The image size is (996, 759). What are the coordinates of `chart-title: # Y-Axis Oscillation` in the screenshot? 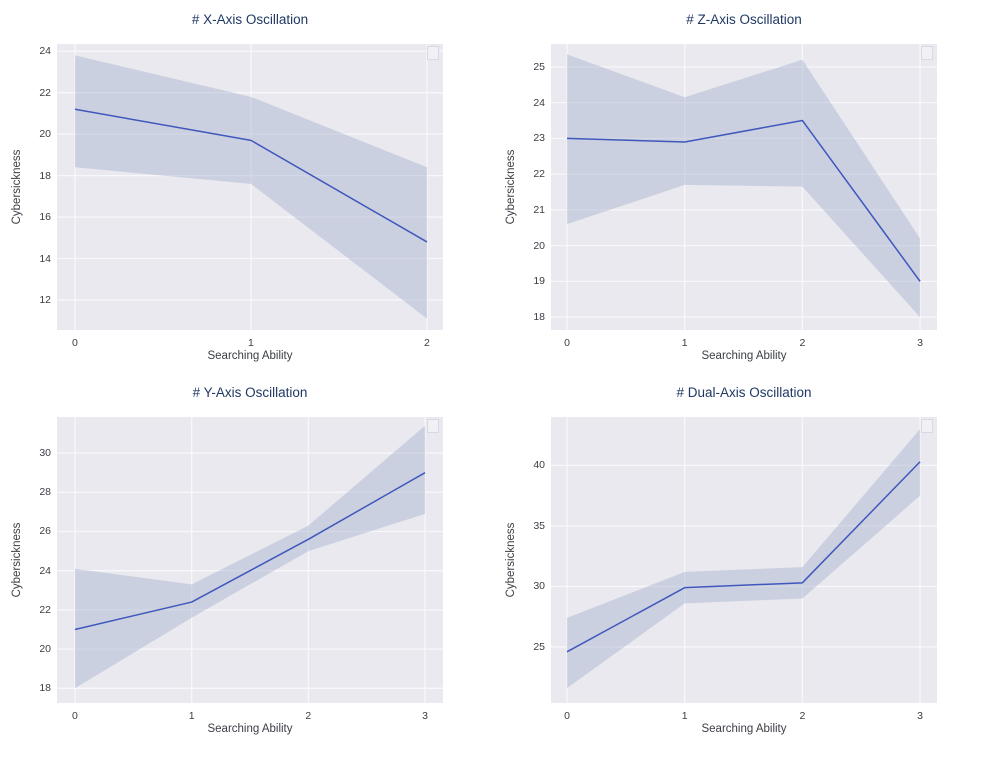 It's located at (250, 392).